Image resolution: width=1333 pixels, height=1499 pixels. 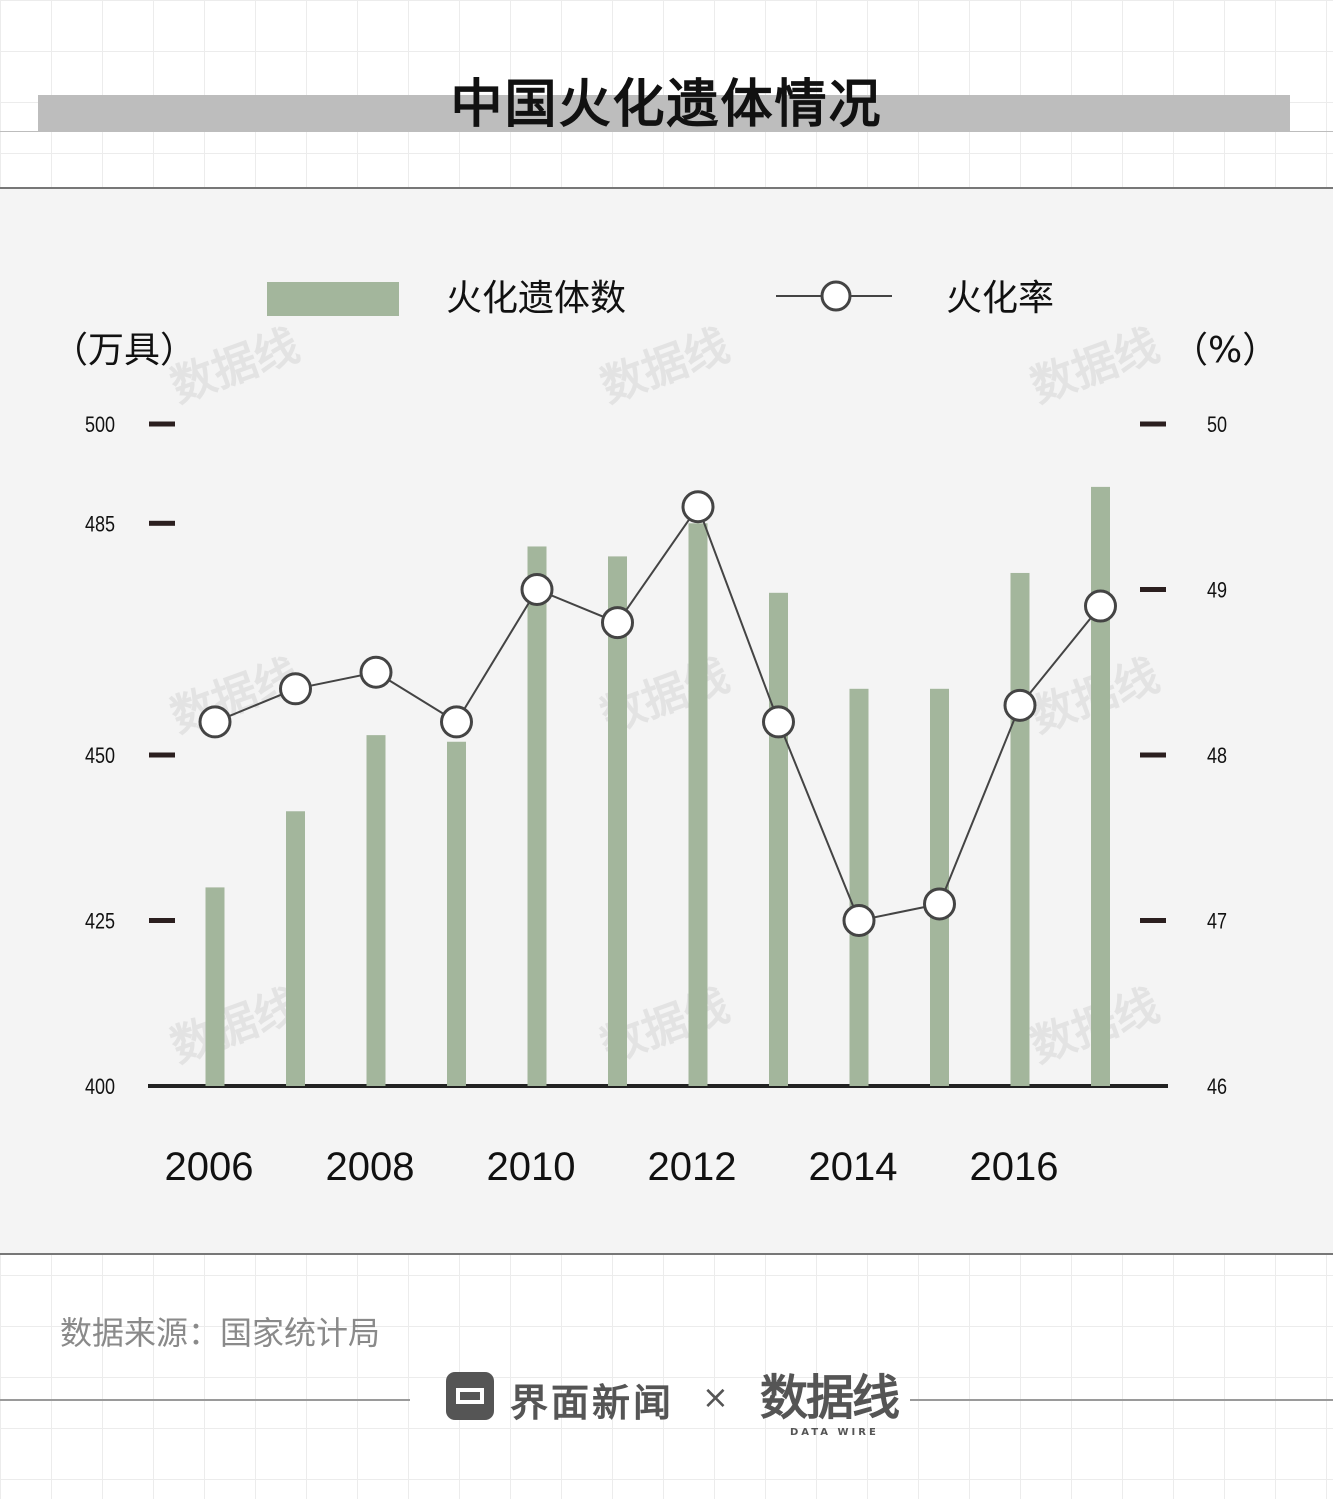 I want to click on right-tick-label: 48, so click(x=1217, y=756).